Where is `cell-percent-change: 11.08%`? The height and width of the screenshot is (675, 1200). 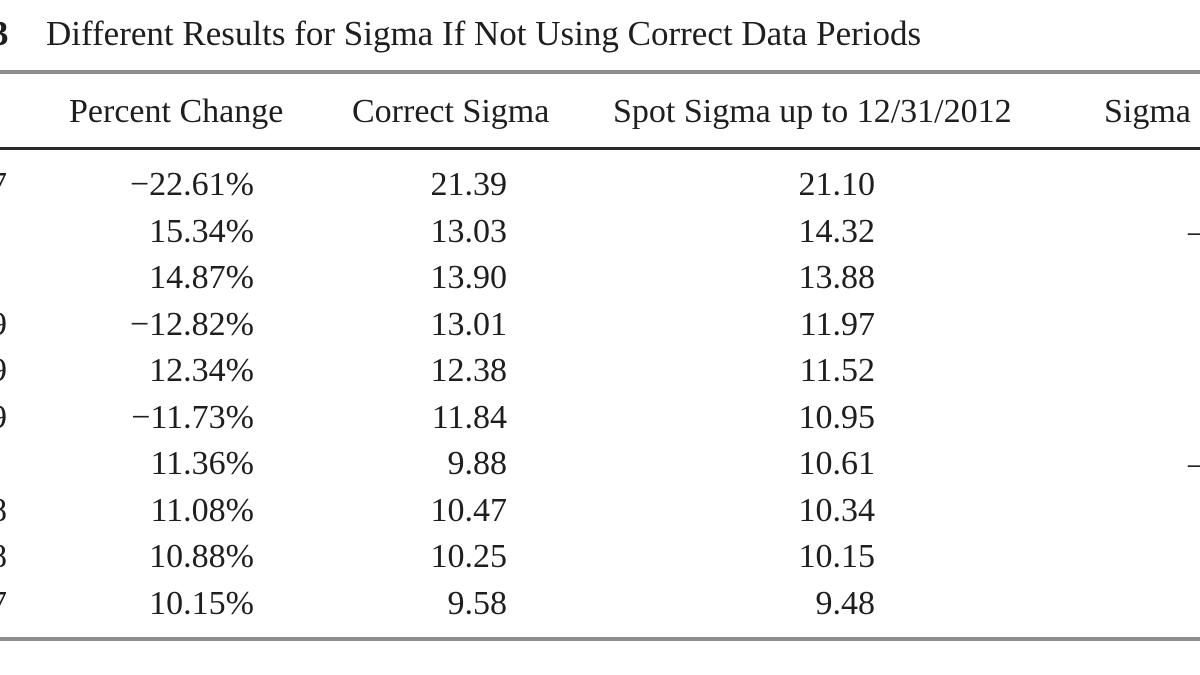 cell-percent-change: 11.08% is located at coordinates (202, 510).